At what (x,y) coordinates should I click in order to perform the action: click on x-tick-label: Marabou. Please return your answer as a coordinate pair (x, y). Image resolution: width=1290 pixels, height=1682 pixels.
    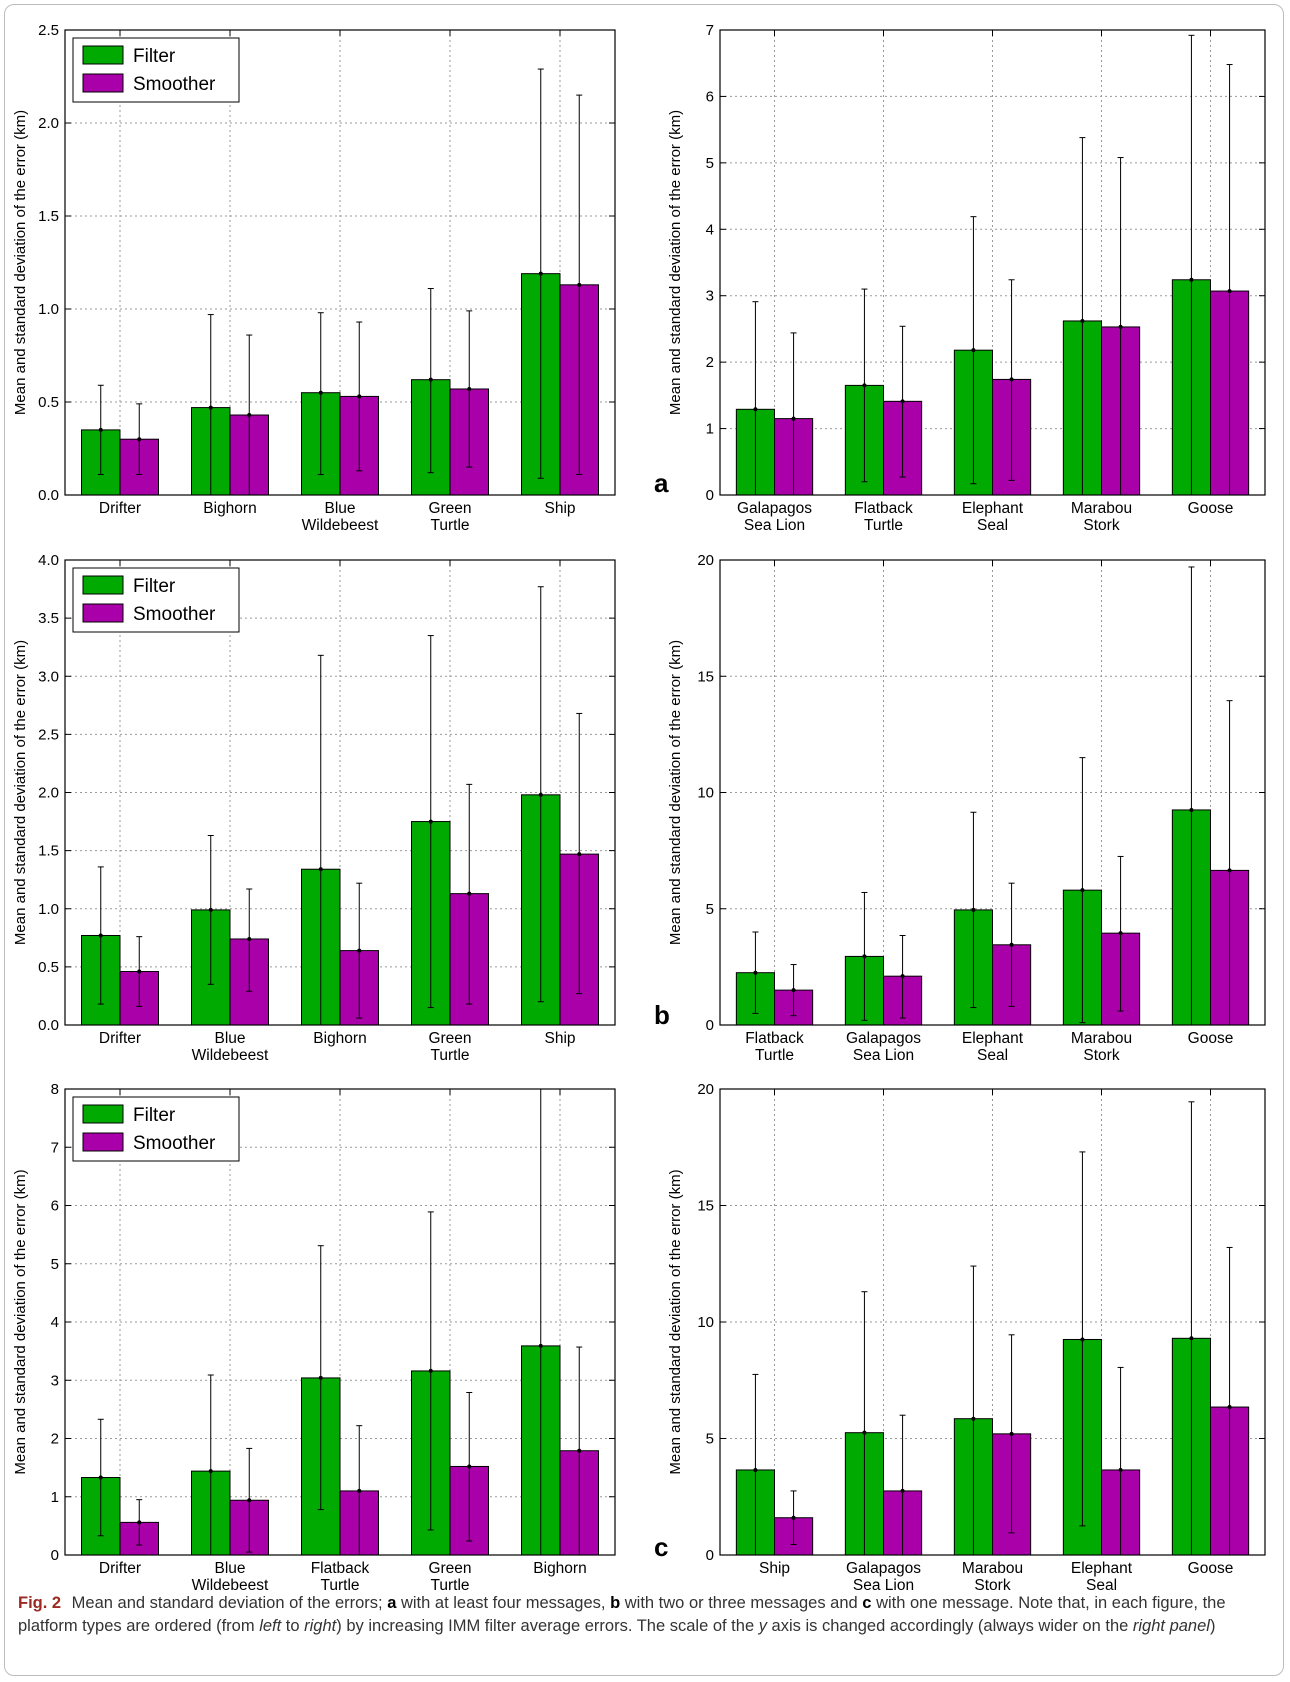
    Looking at the image, I should click on (1101, 508).